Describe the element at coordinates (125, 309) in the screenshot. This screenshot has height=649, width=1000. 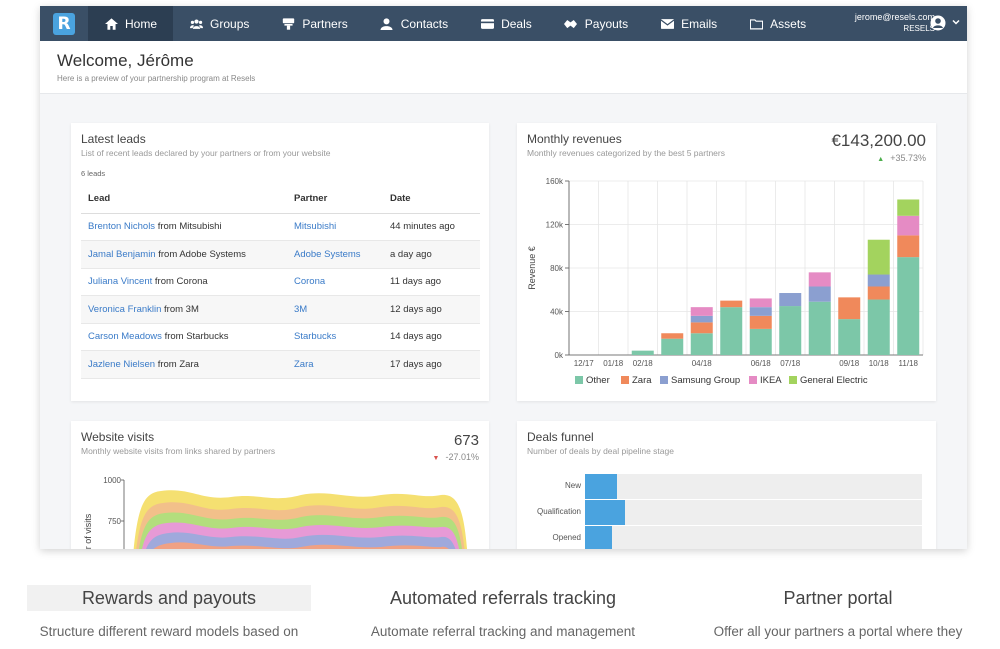
I see `lead-name-link: Veronica Franklin` at that location.